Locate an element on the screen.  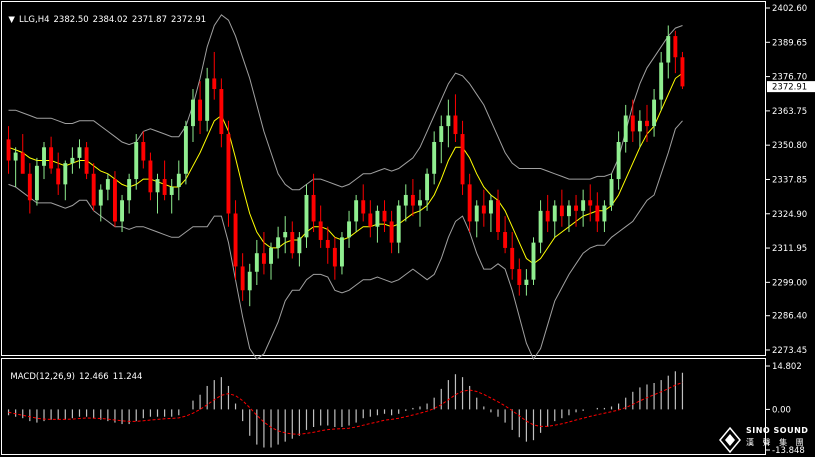
price-tick-label: 2273.45 is located at coordinates (789, 351).